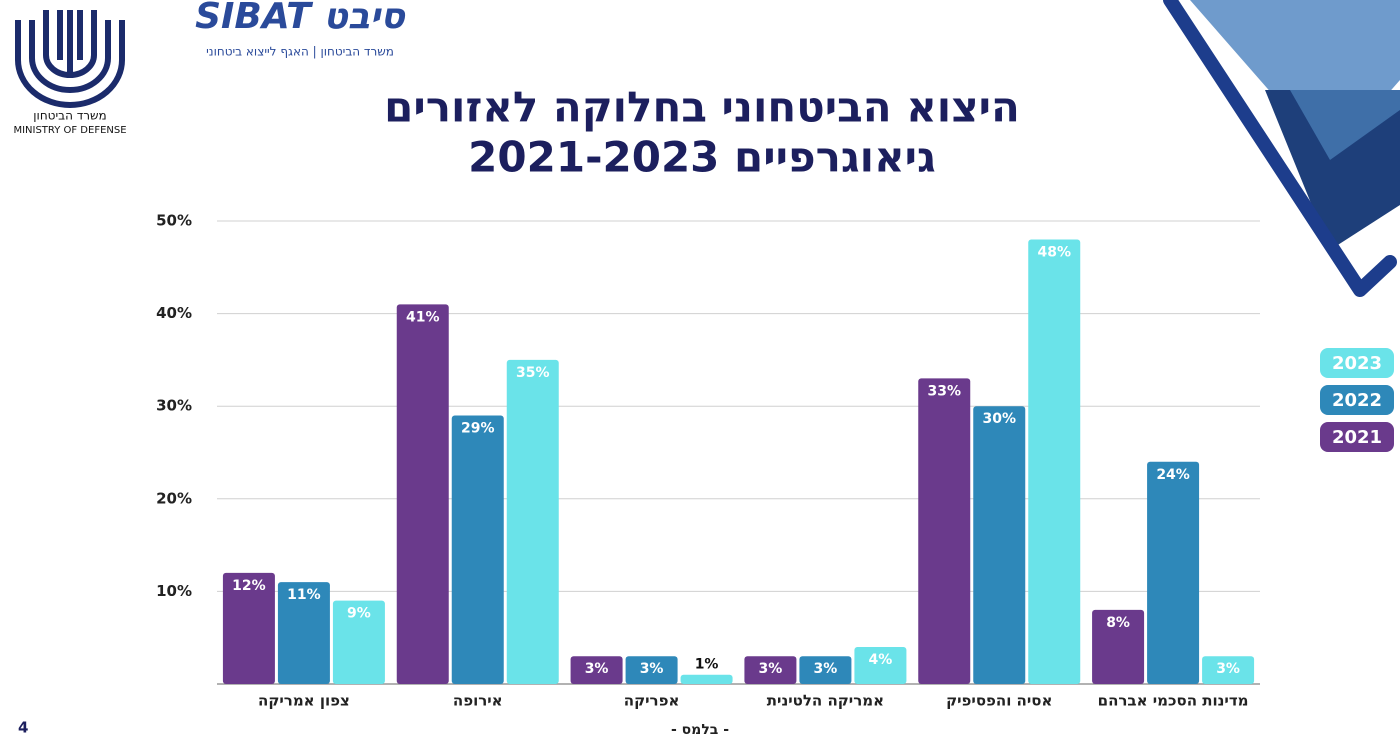 The image size is (1400, 743). What do you see at coordinates (174, 498) in the screenshot?
I see `y-tick-label: 20%` at bounding box center [174, 498].